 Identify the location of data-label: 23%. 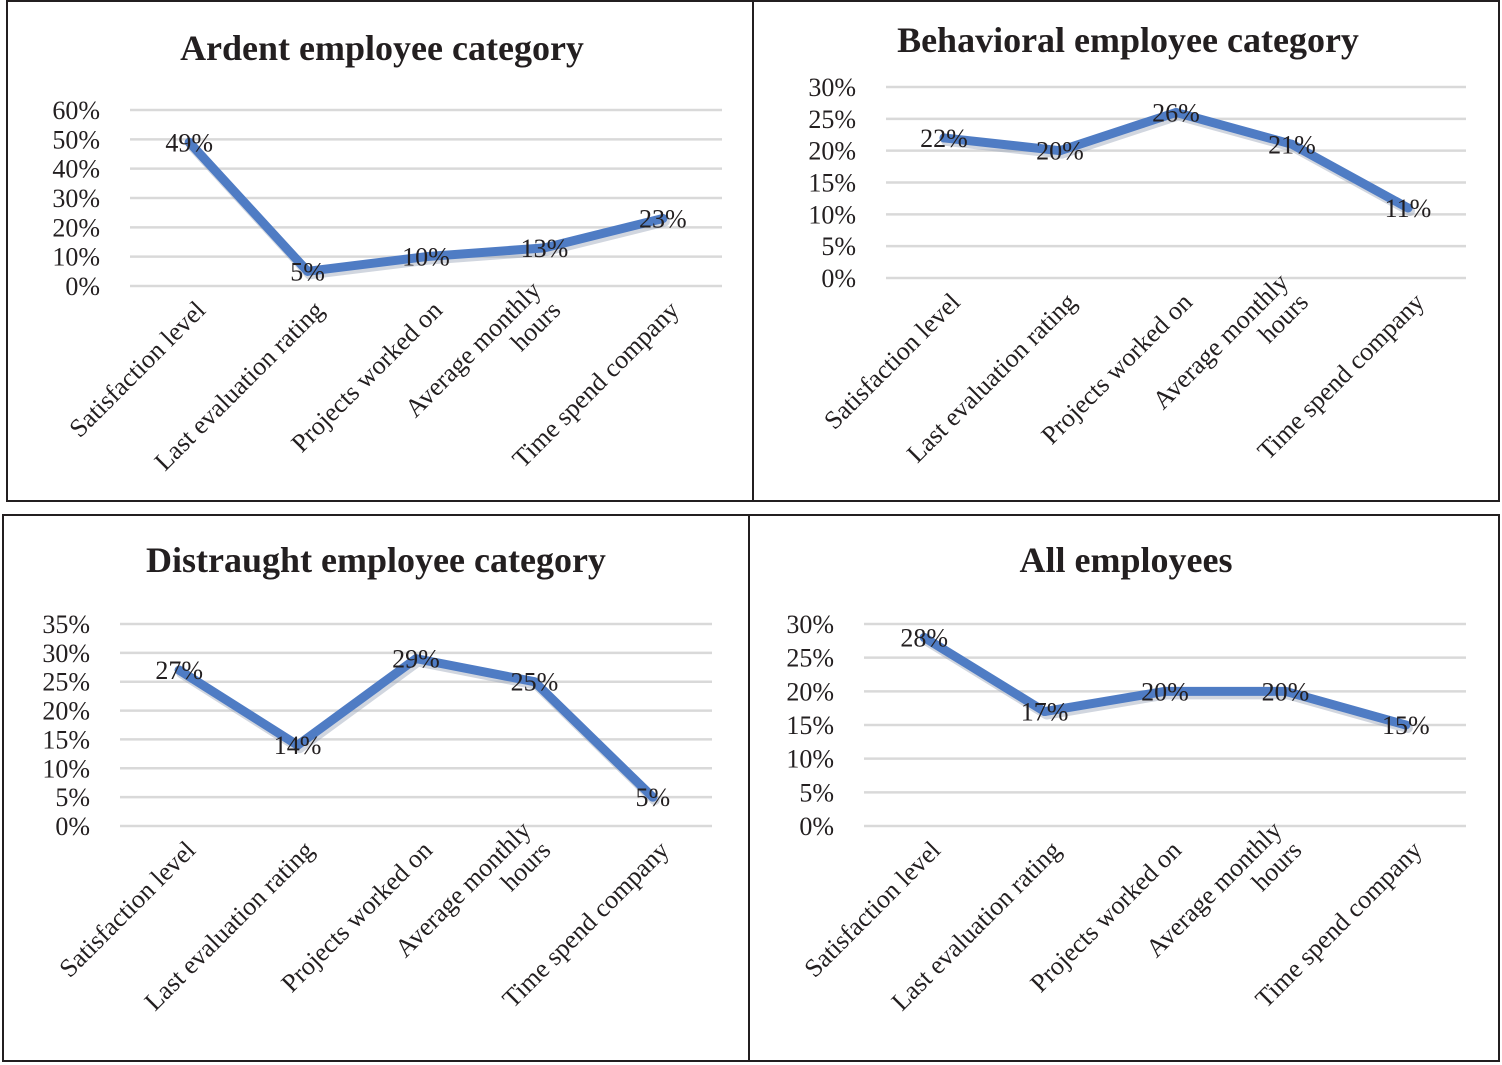
(663, 219).